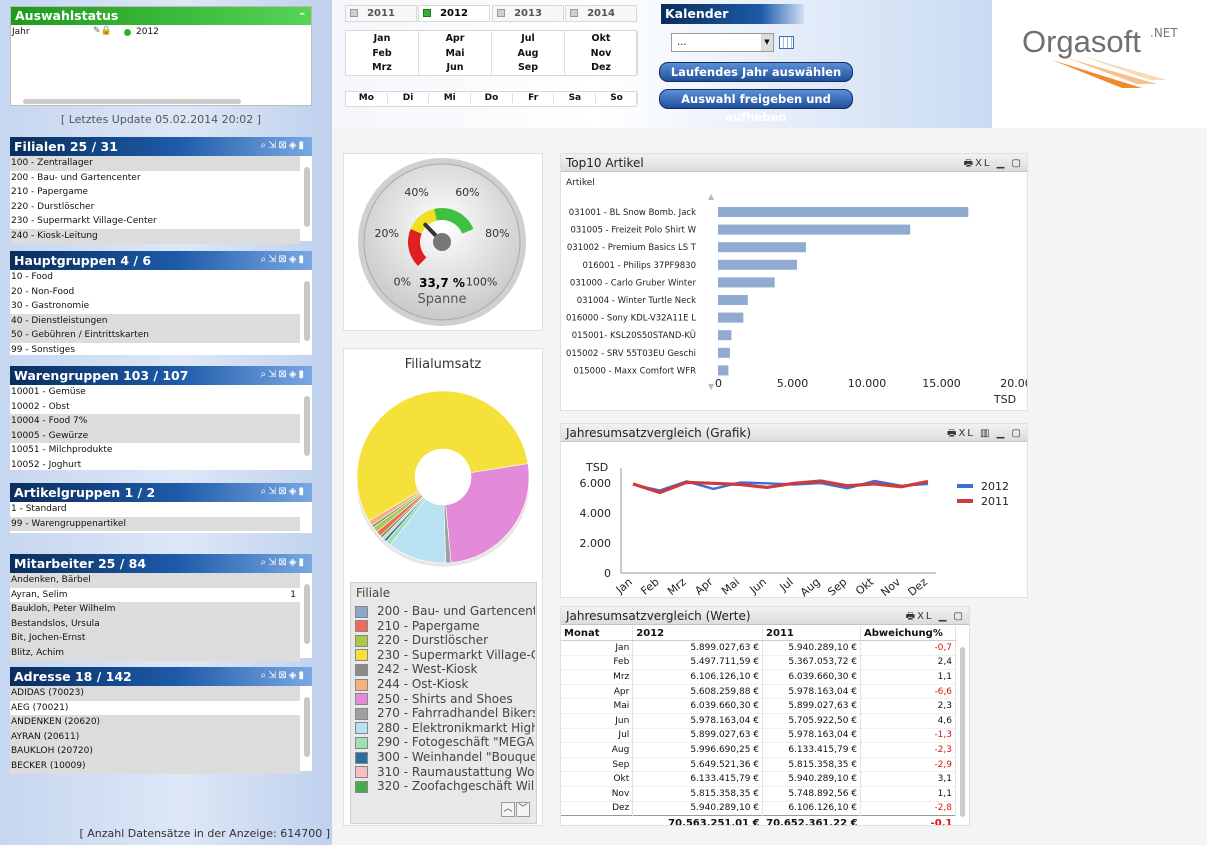 The height and width of the screenshot is (845, 1207). Describe the element at coordinates (492, 98) in the screenshot. I see `weekday-Do: Do` at that location.